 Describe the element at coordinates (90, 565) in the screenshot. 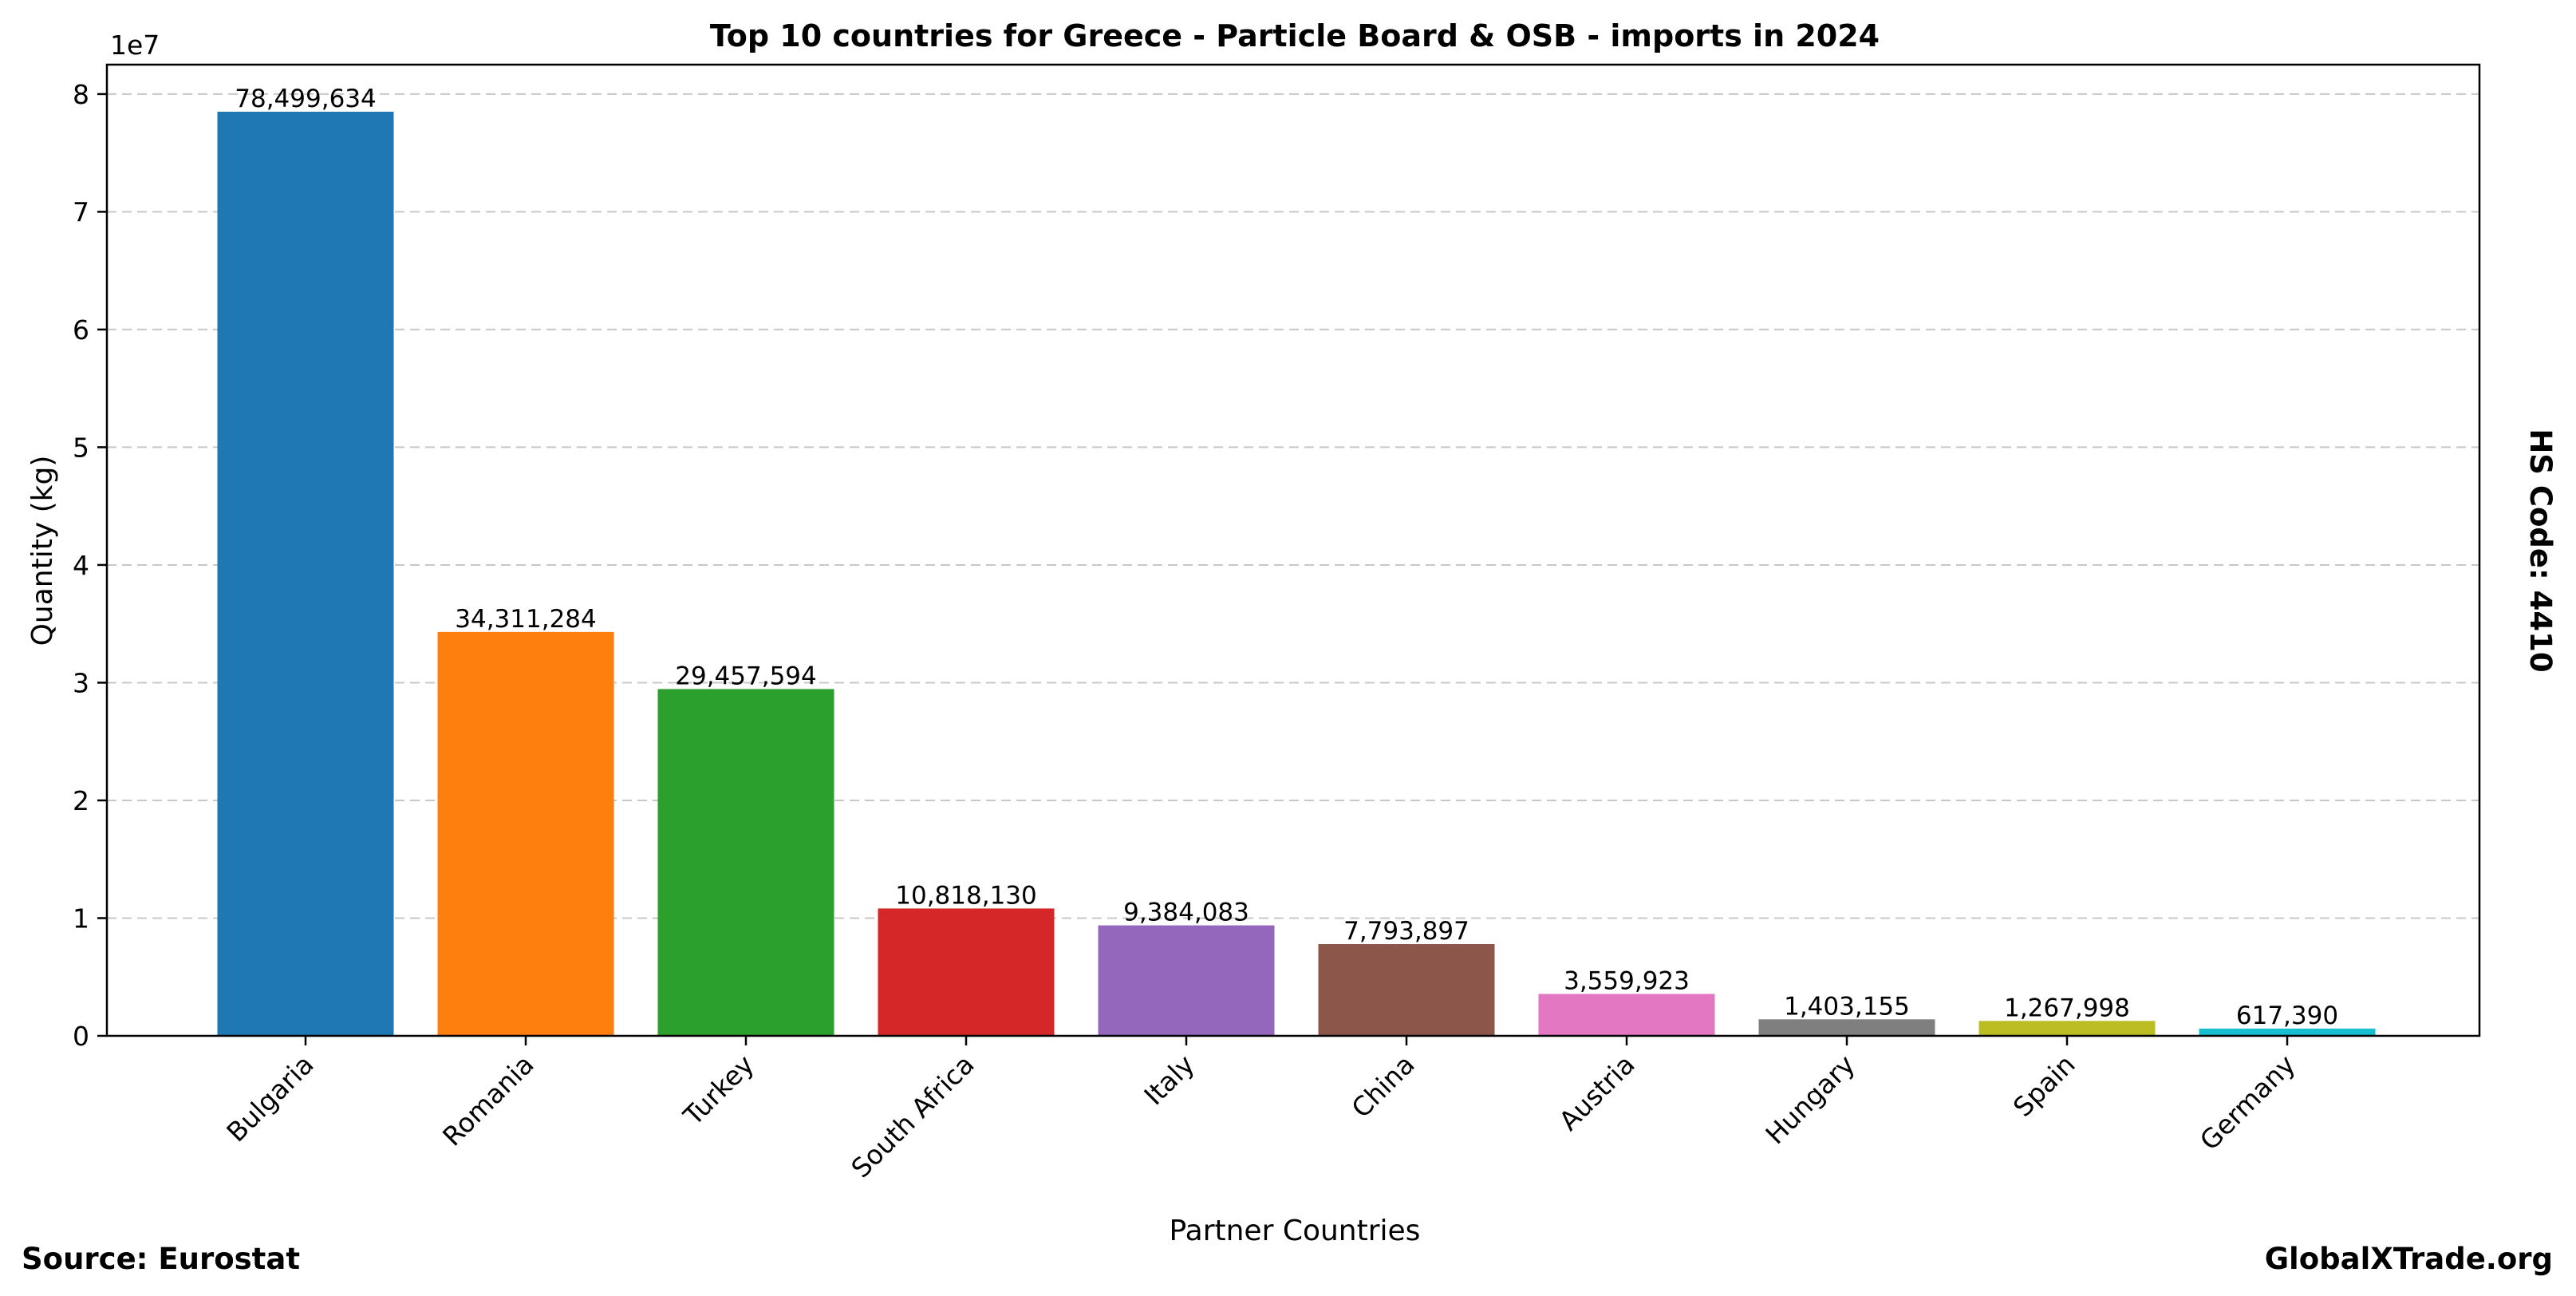

I see `y-axis: 0 1 2 3 4 5 6 7 8` at that location.